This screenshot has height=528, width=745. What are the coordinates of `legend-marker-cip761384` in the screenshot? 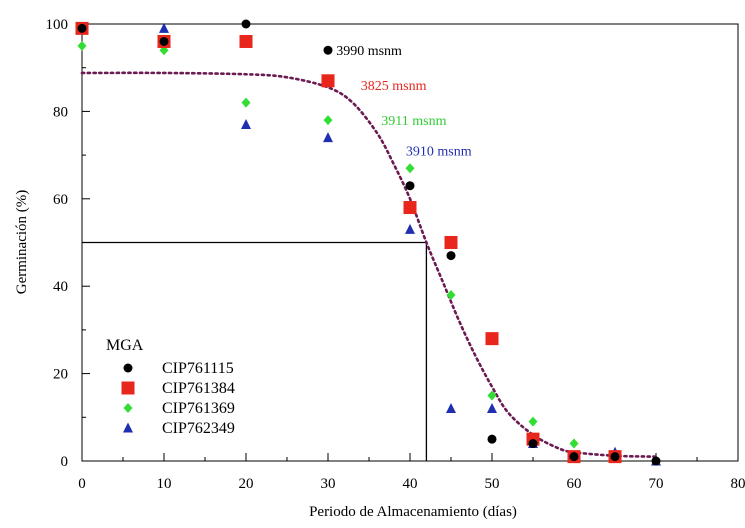 It's located at (128, 388).